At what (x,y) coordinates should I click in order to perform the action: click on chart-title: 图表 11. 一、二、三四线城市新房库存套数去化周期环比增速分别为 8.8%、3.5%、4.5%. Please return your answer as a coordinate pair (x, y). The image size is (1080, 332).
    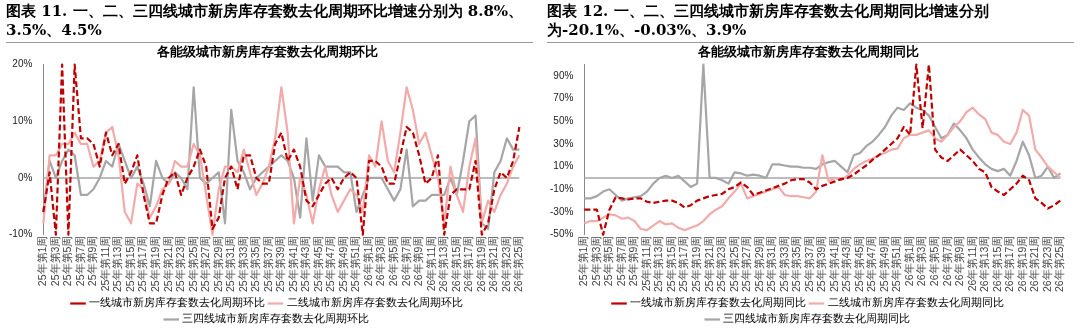
    Looking at the image, I should click on (269, 22).